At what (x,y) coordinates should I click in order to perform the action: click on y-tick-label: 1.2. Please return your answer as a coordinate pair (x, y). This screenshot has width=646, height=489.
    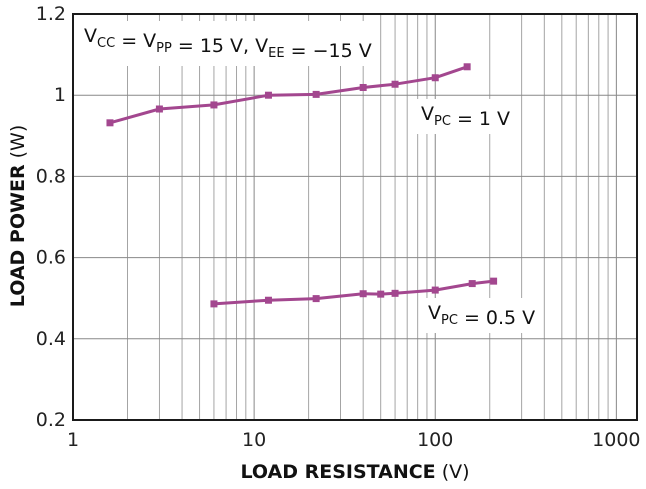
    Looking at the image, I should click on (51, 14).